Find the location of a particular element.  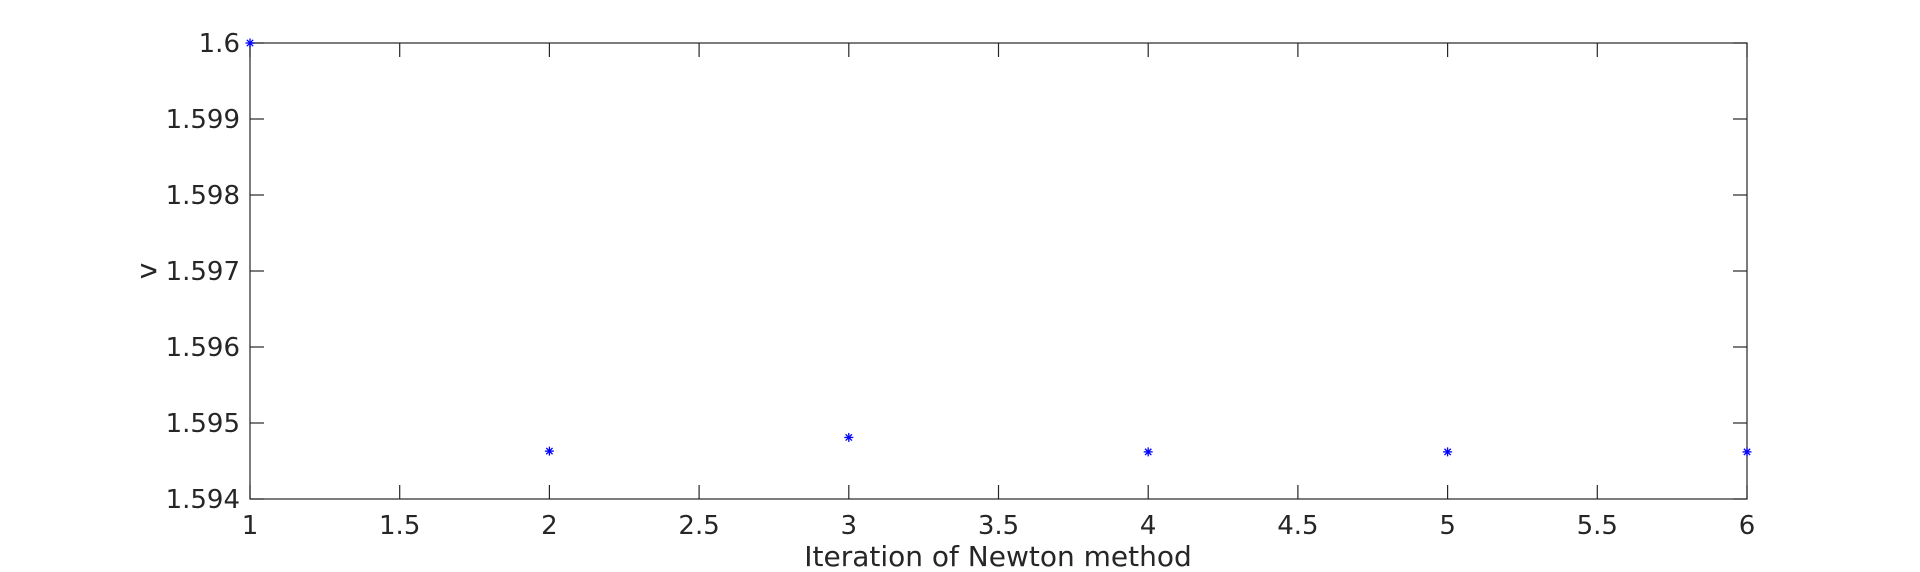

y-tick-label: 1.598 is located at coordinates (203, 196).